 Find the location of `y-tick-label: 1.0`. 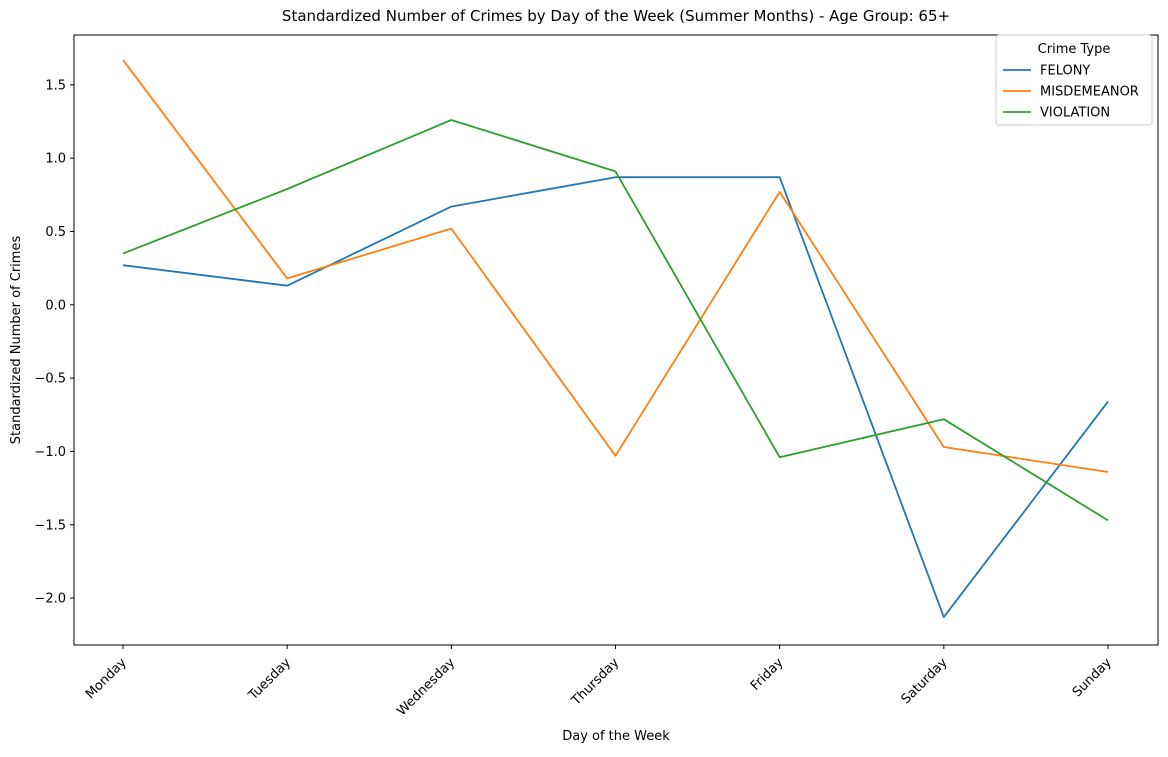

y-tick-label: 1.0 is located at coordinates (55, 159).